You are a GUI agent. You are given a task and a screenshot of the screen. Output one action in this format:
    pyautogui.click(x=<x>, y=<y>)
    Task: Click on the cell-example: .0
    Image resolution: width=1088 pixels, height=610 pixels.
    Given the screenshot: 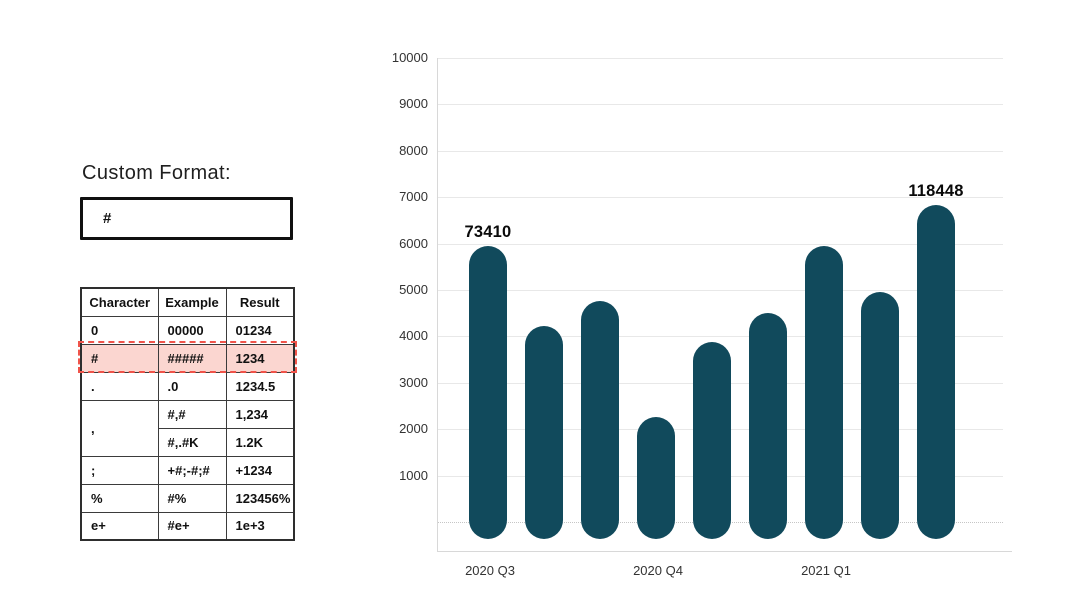 What is the action you would take?
    pyautogui.click(x=192, y=386)
    